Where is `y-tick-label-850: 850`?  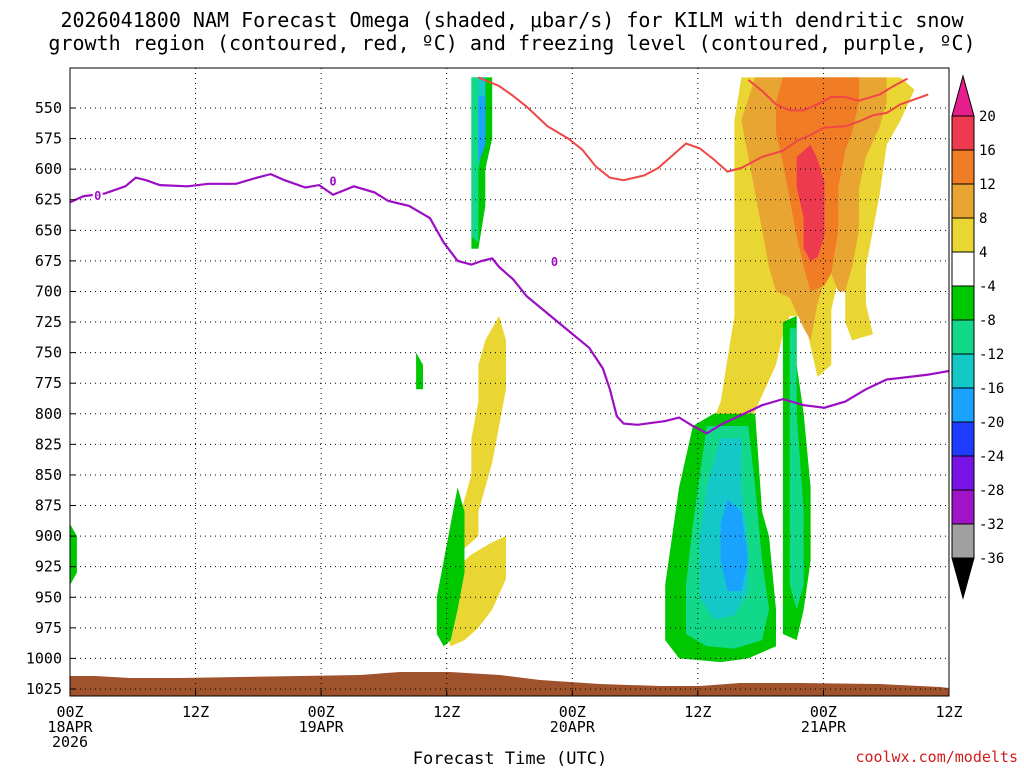
y-tick-label-850: 850 is located at coordinates (48, 475).